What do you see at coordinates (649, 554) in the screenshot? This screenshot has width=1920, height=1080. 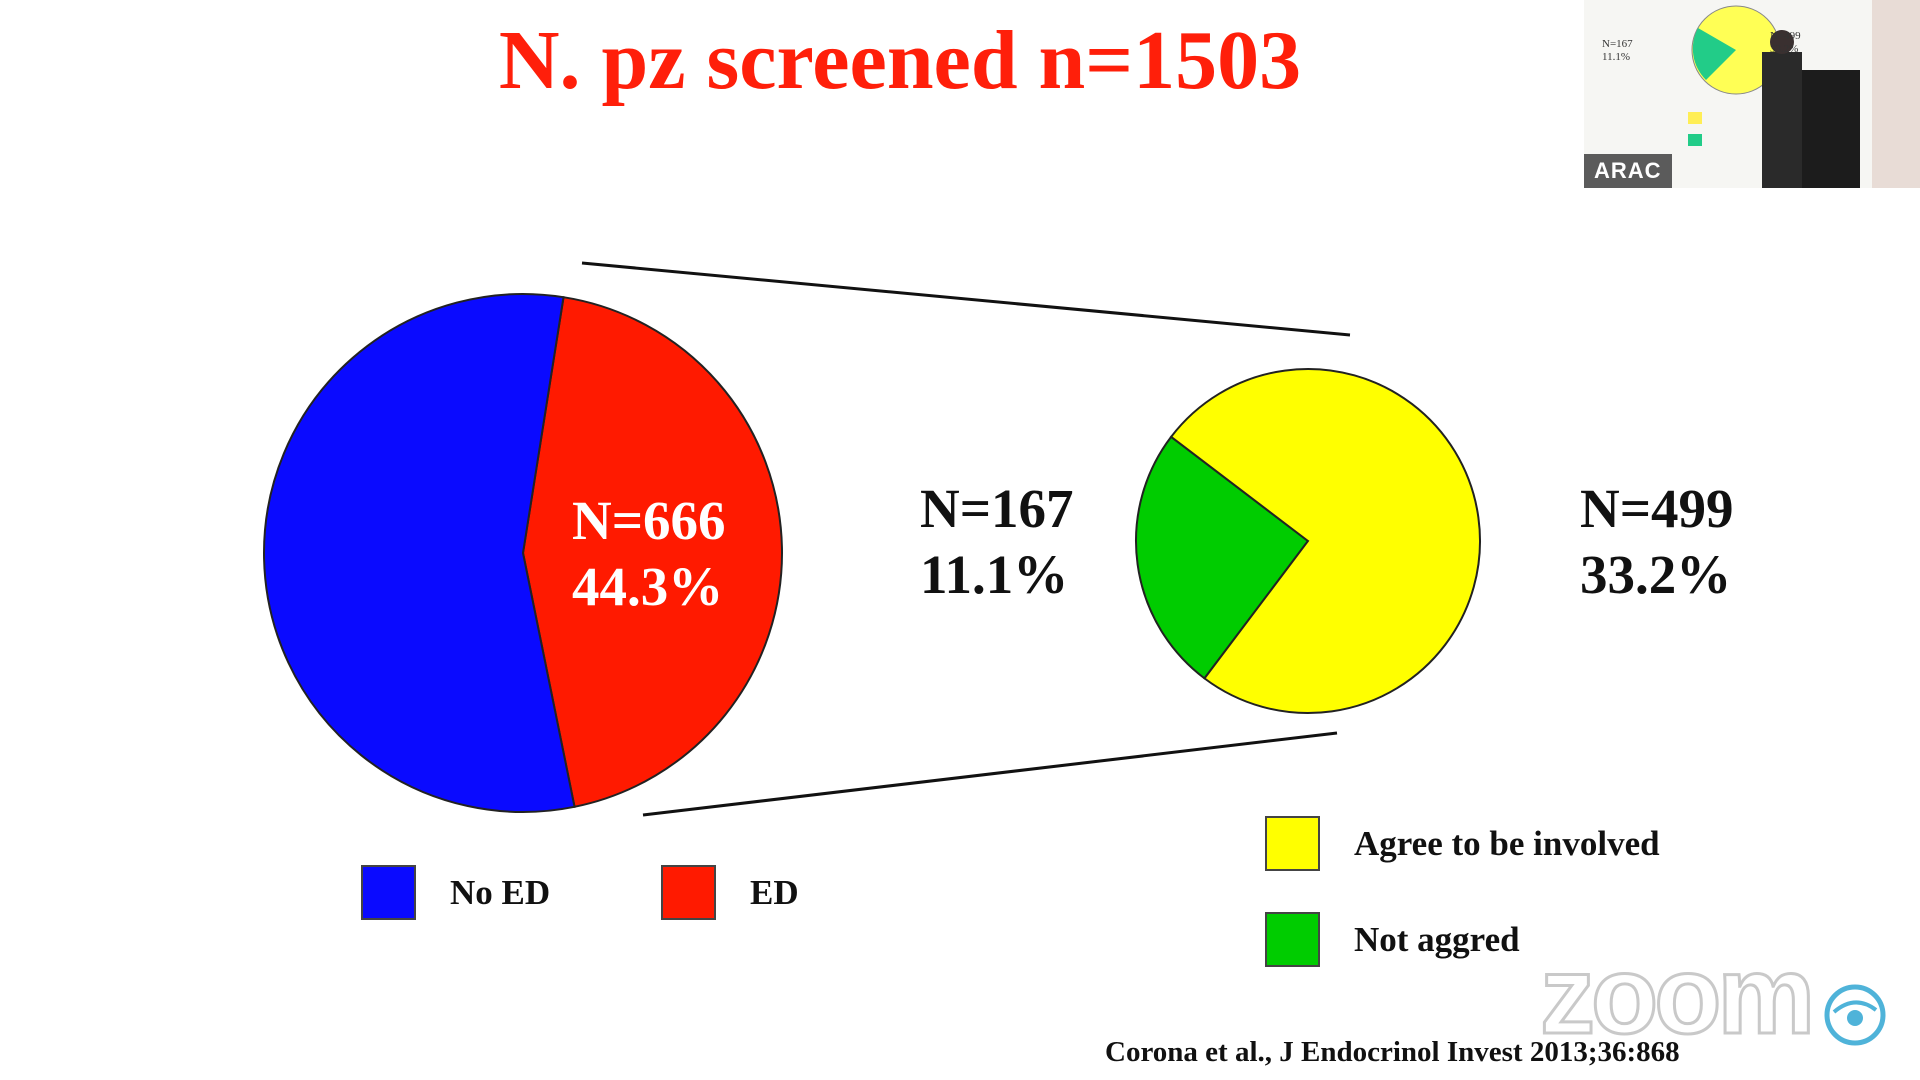 I see `ed-slice-label: N=666 44.3%` at bounding box center [649, 554].